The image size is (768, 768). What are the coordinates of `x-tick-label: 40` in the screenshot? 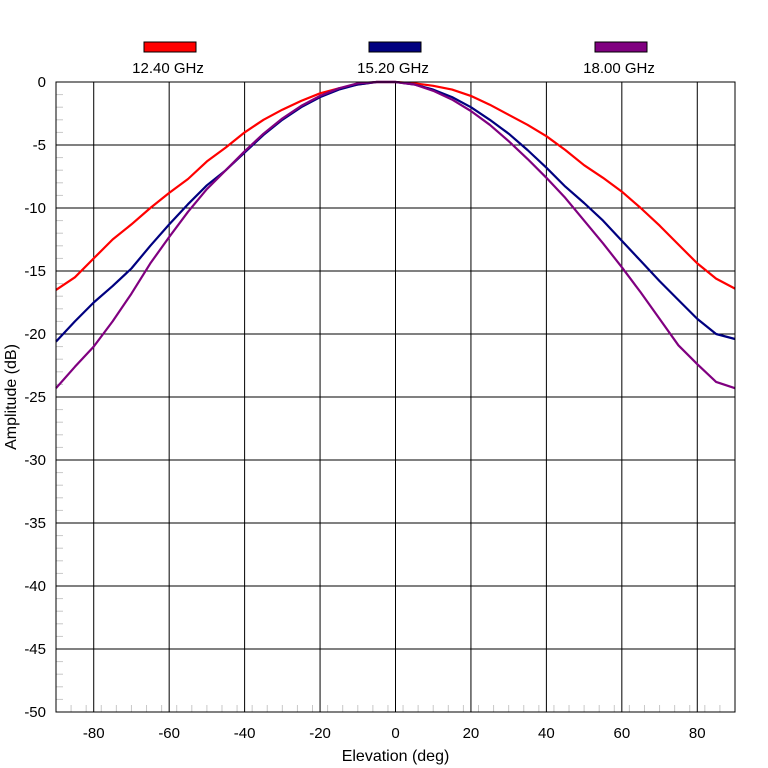 It's located at (546, 733).